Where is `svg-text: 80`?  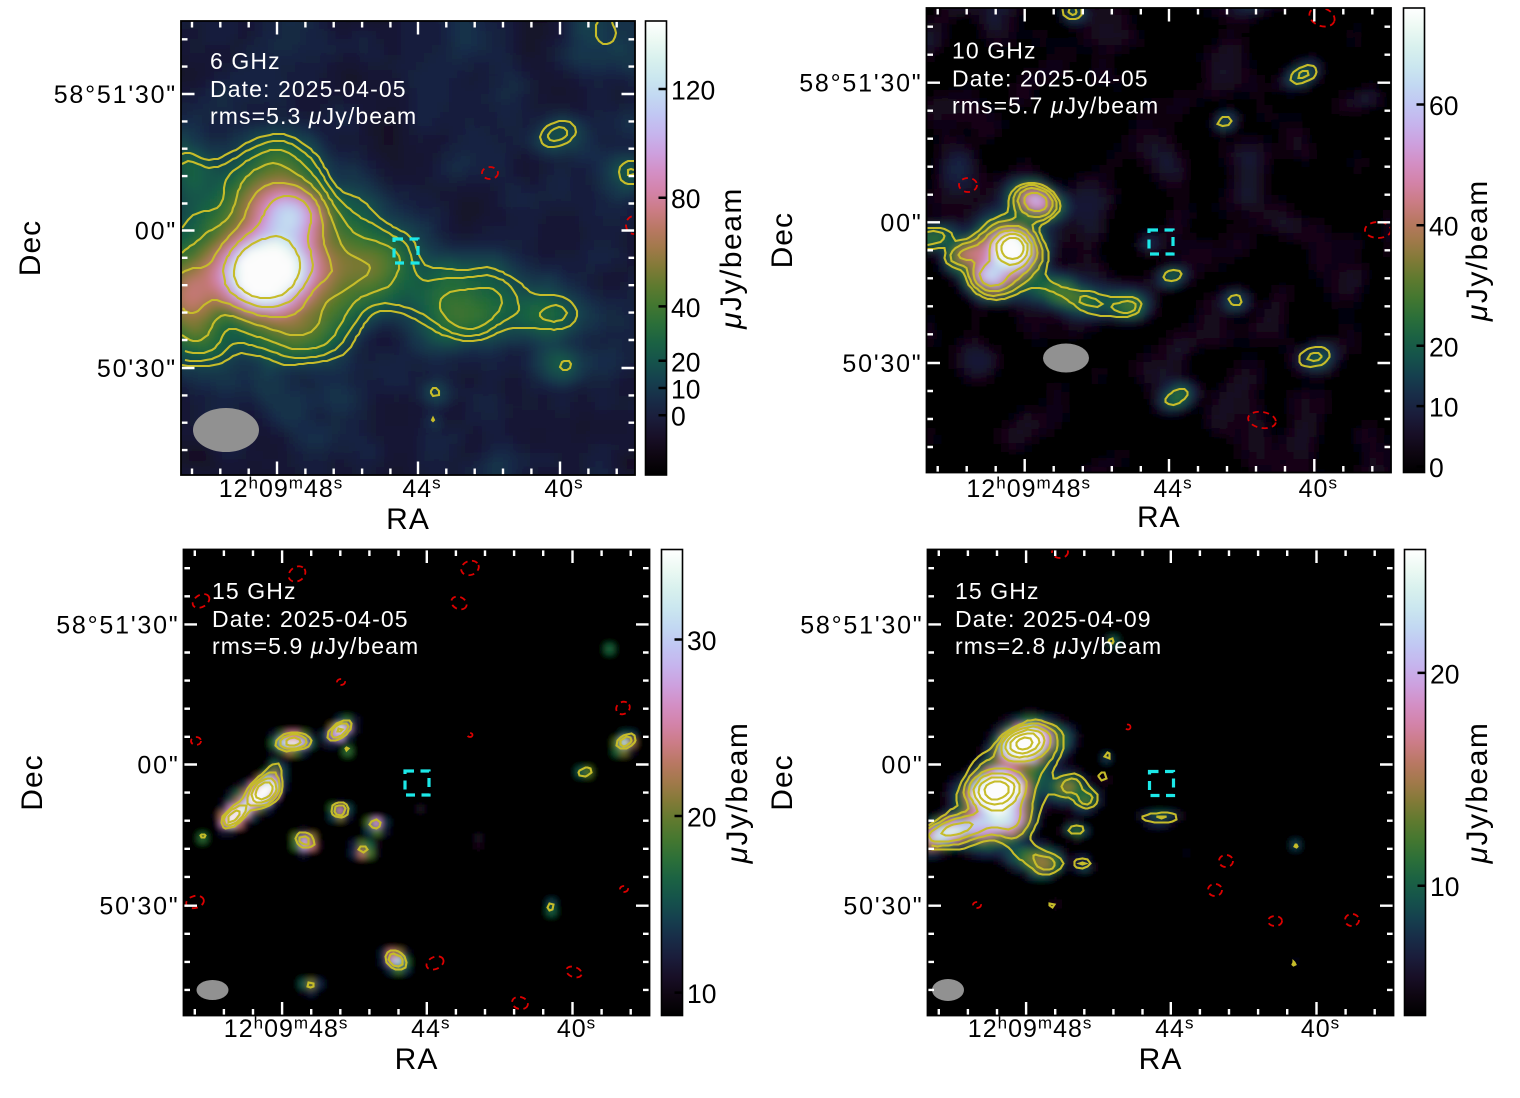
svg-text: 80 is located at coordinates (685, 199).